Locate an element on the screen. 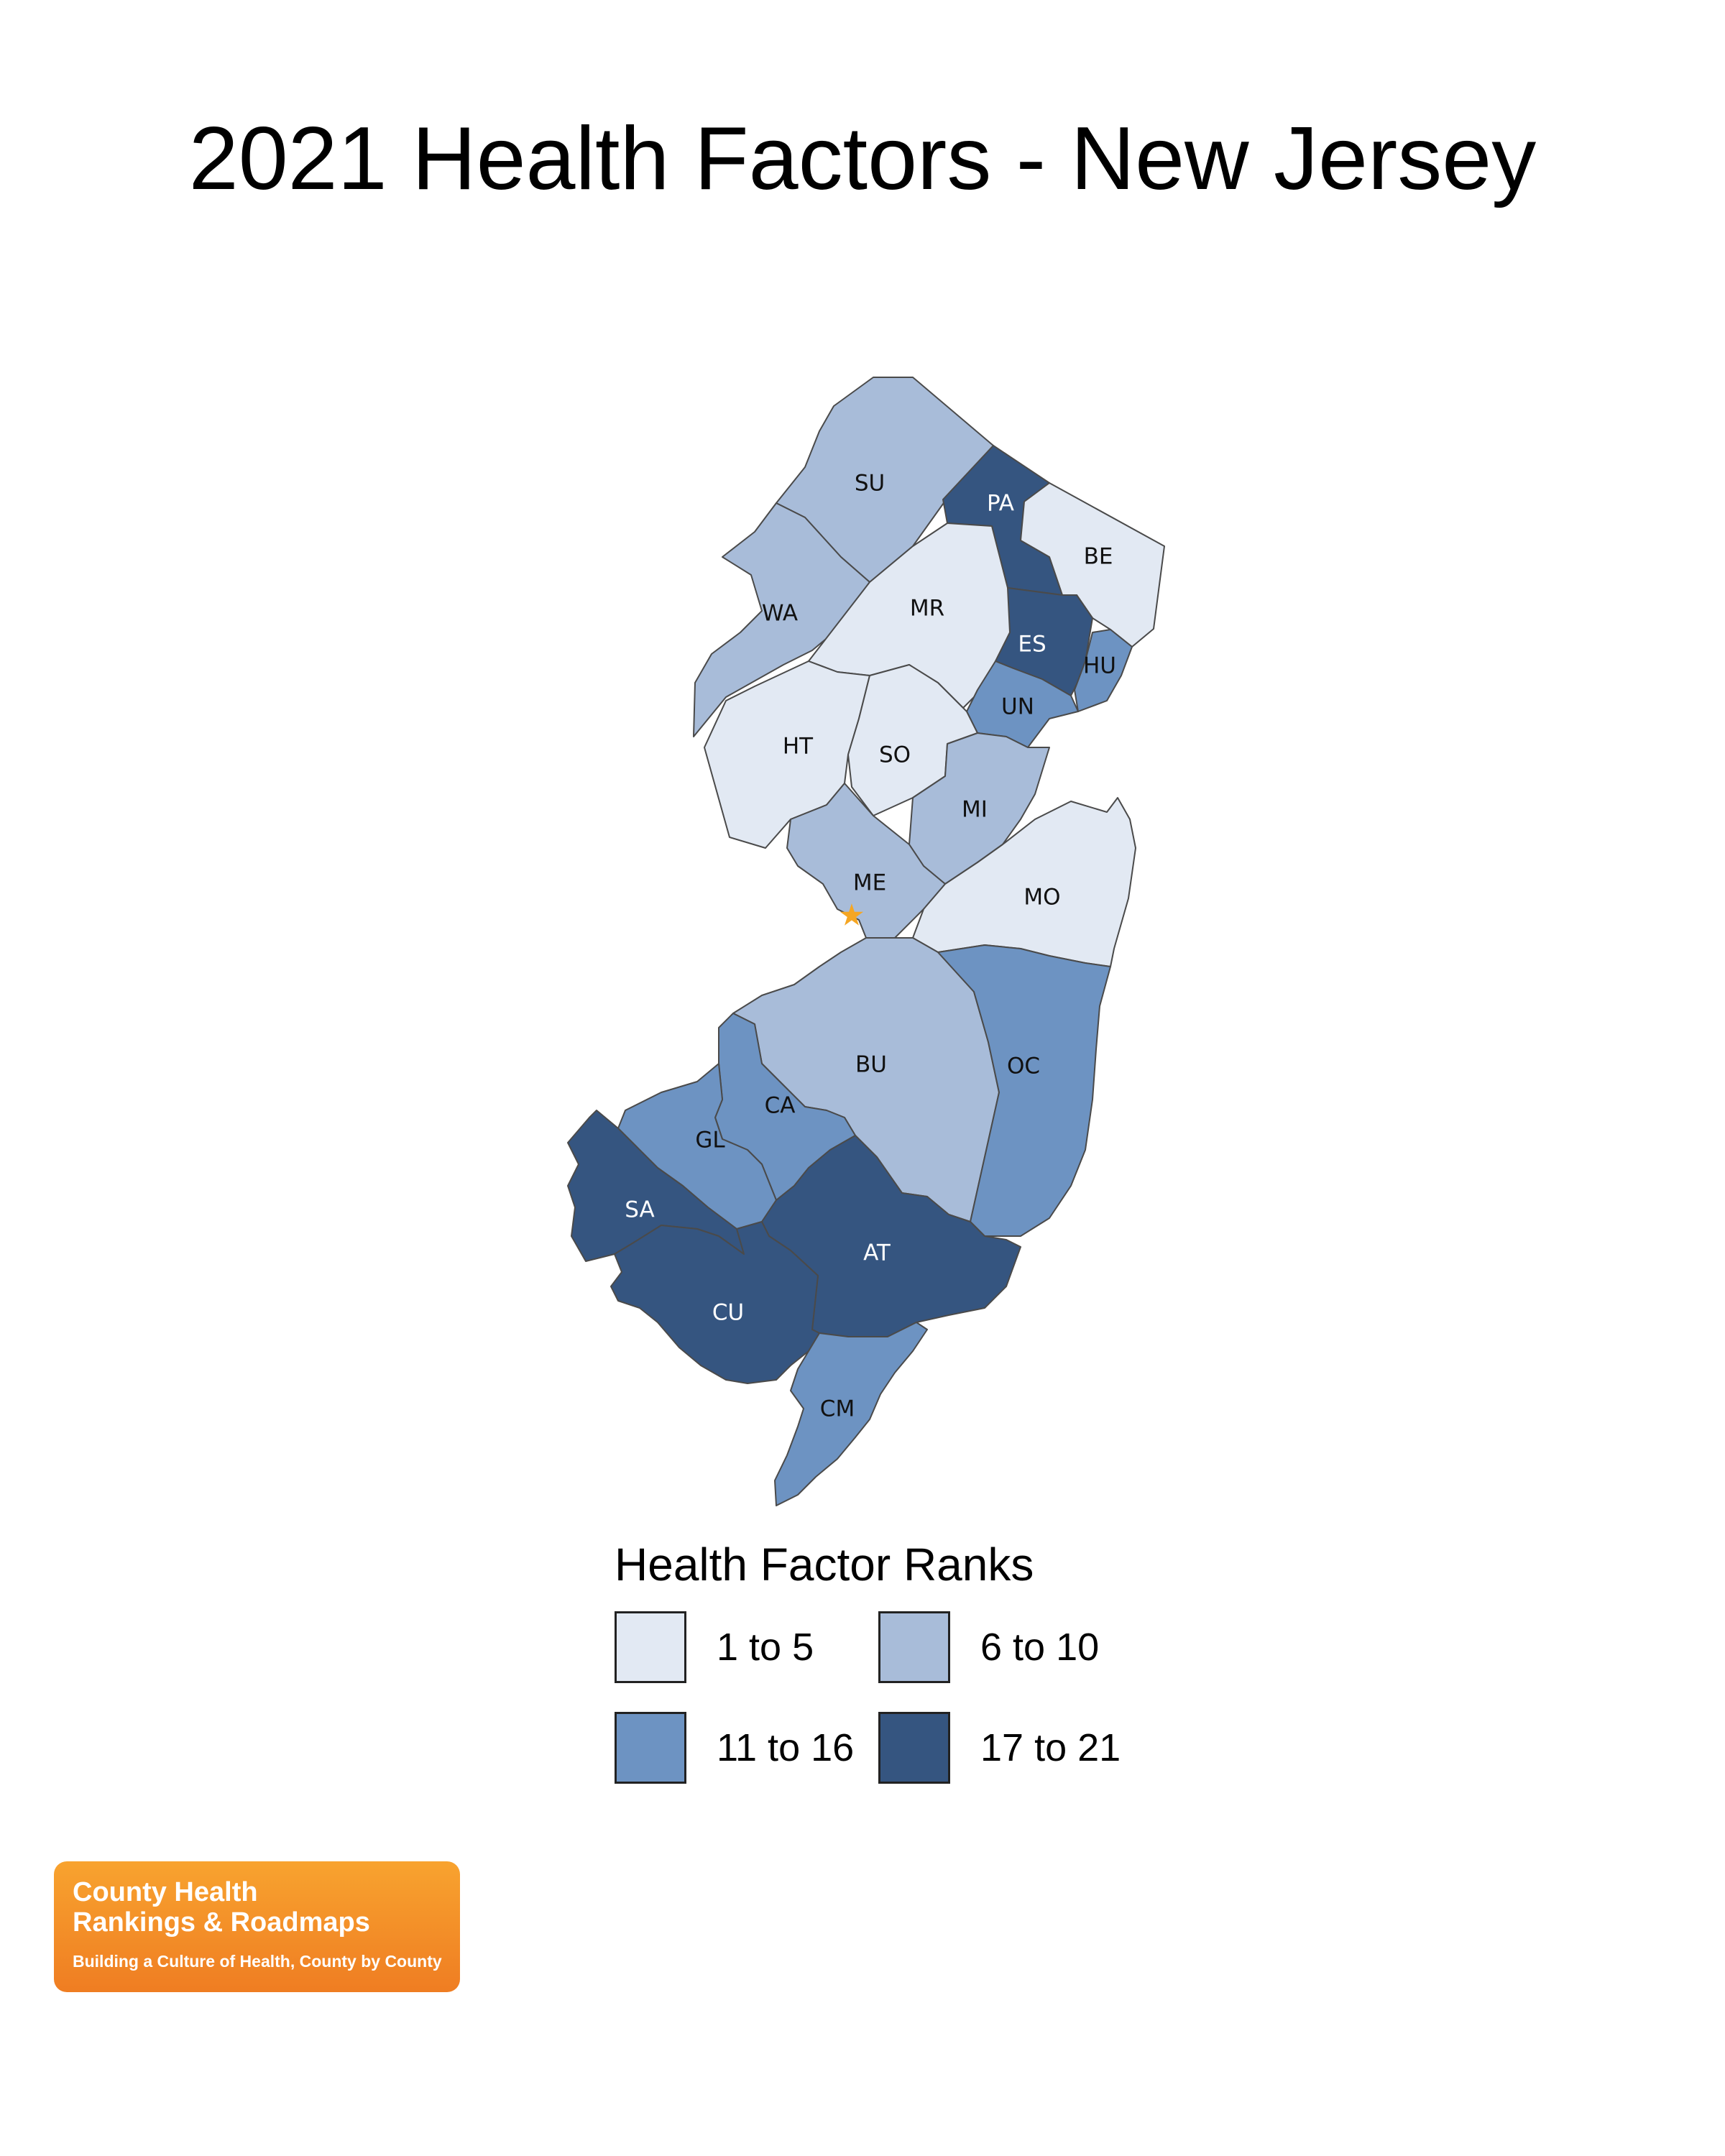 The height and width of the screenshot is (2156, 1725). county-label-me: ME is located at coordinates (869, 883).